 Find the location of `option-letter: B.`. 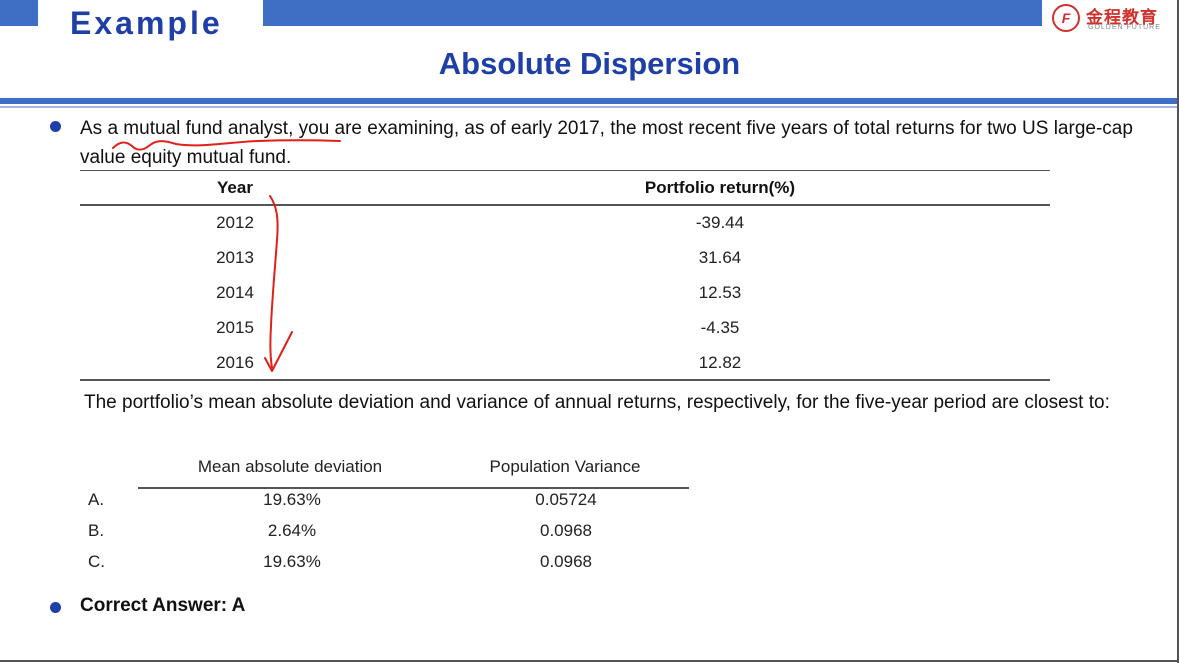

option-letter: B. is located at coordinates (96, 530).